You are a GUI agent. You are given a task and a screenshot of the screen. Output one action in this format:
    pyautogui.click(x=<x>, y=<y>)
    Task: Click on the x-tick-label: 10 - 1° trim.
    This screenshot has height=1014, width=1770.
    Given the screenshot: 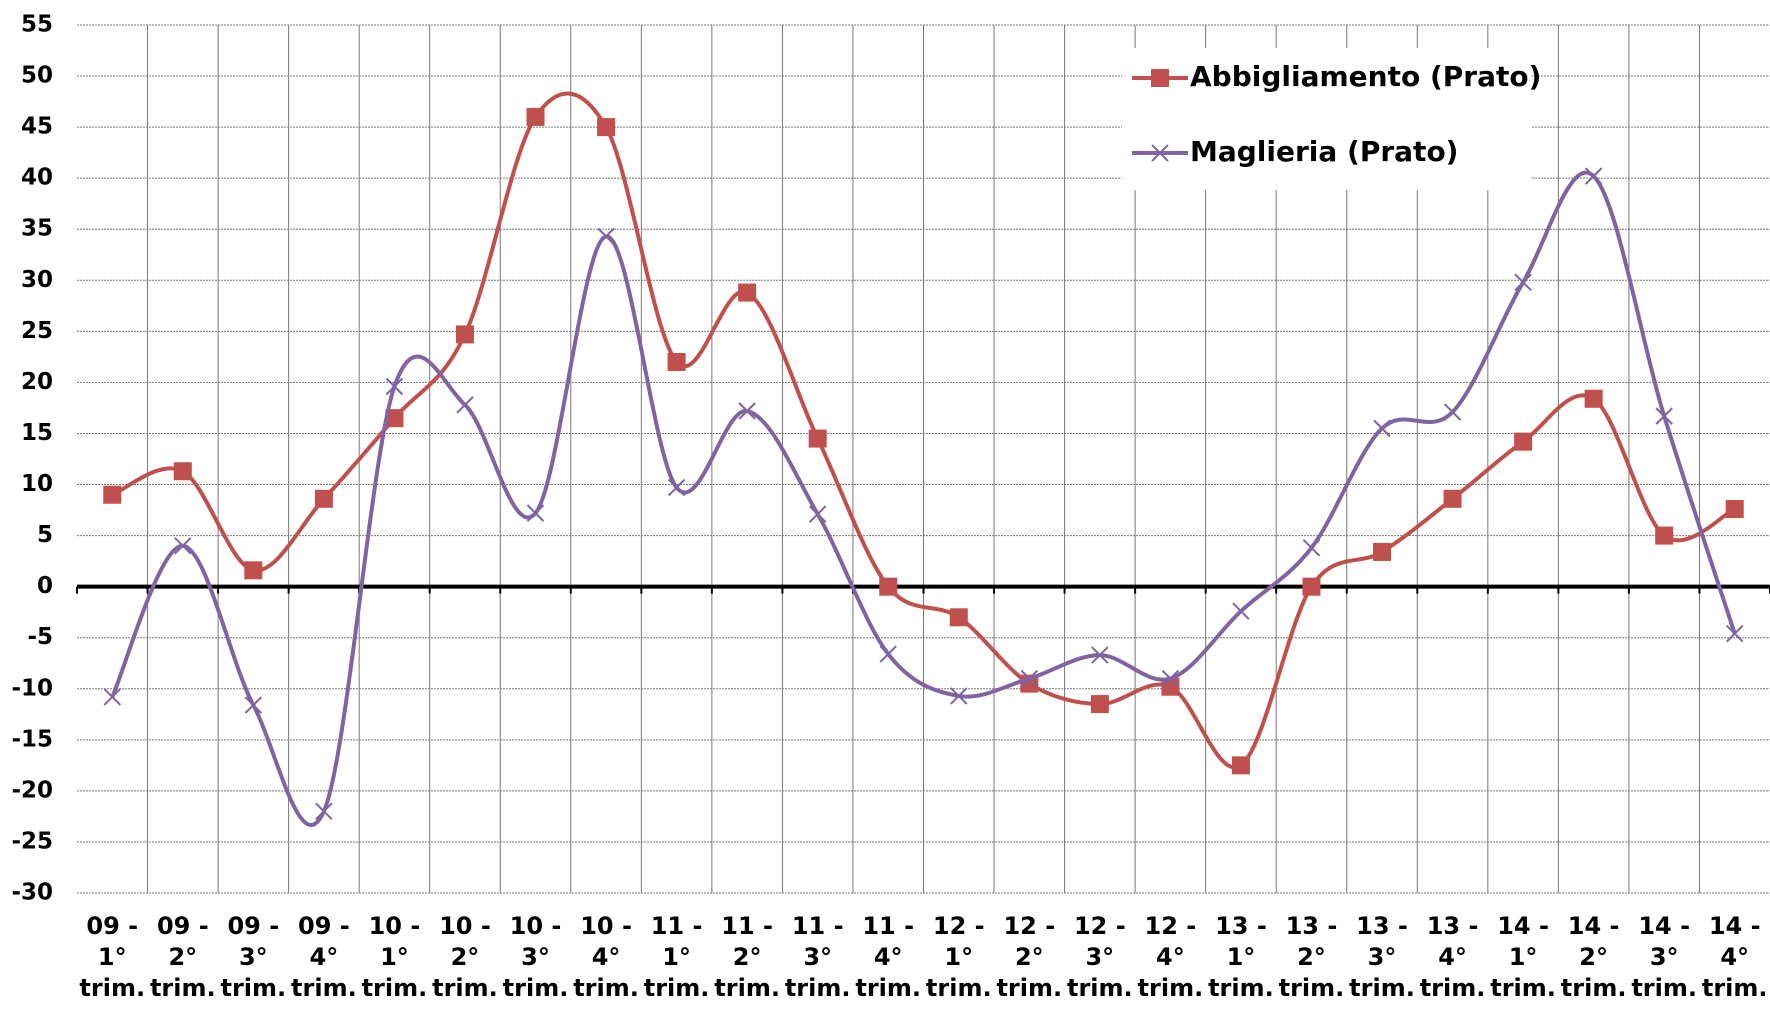 What is the action you would take?
    pyautogui.click(x=394, y=957)
    